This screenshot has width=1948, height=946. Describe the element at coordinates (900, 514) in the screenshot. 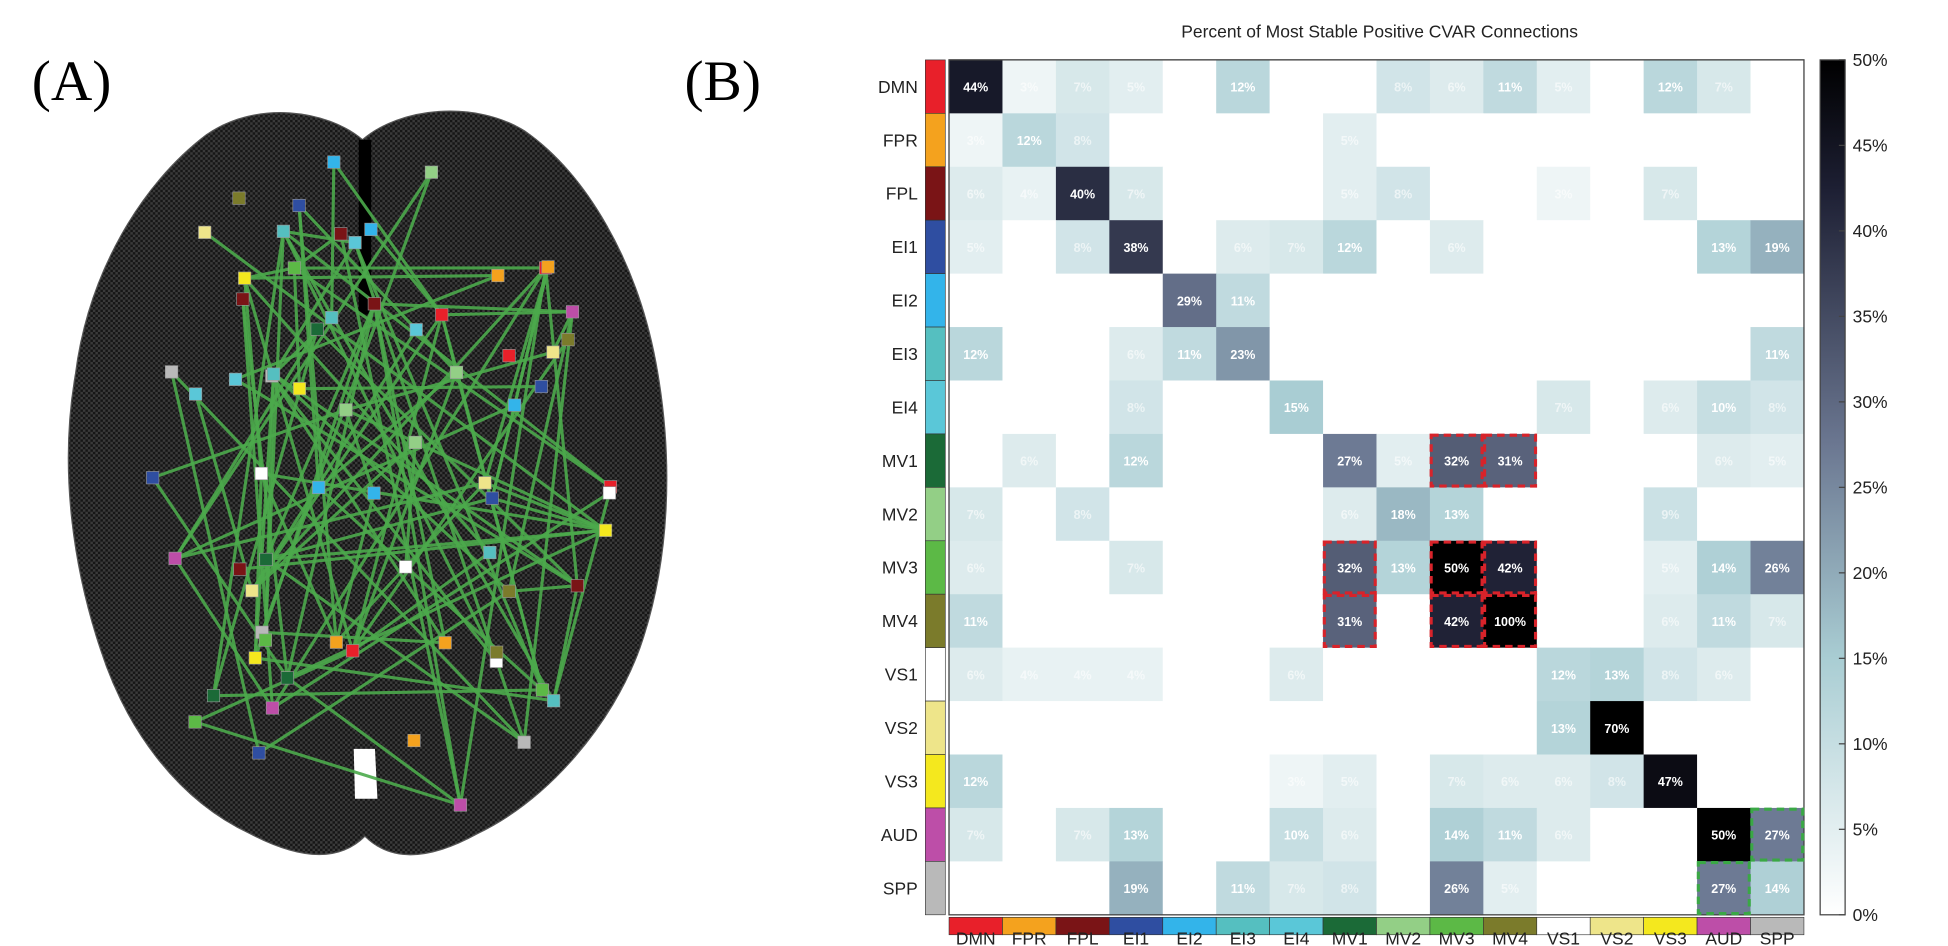

I see `row-label: MV2` at that location.